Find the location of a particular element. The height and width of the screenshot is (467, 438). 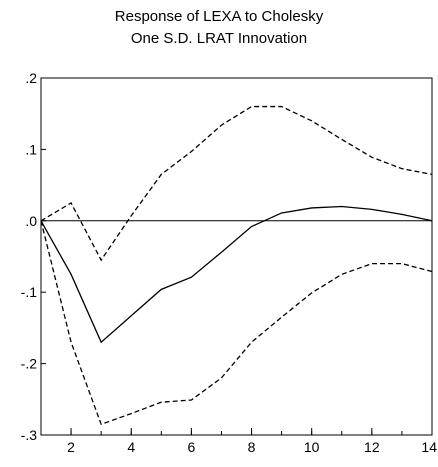

y-tick-label: .1 is located at coordinates (31, 149).